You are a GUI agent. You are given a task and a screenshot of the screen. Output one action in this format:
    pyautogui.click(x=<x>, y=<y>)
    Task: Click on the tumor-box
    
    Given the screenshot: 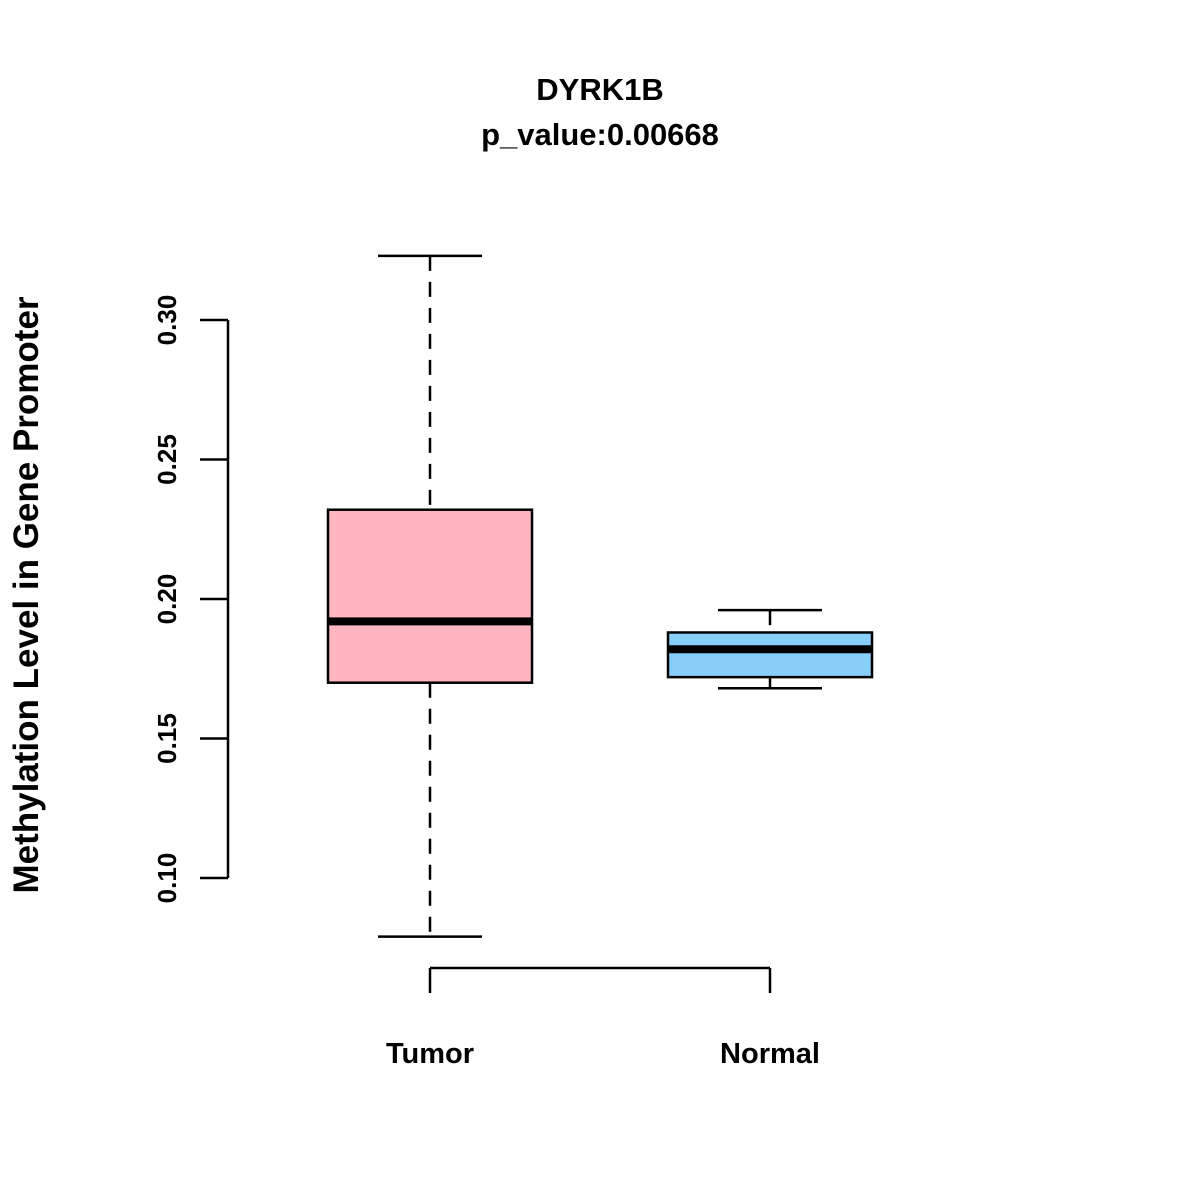 What is the action you would take?
    pyautogui.click(x=430, y=596)
    